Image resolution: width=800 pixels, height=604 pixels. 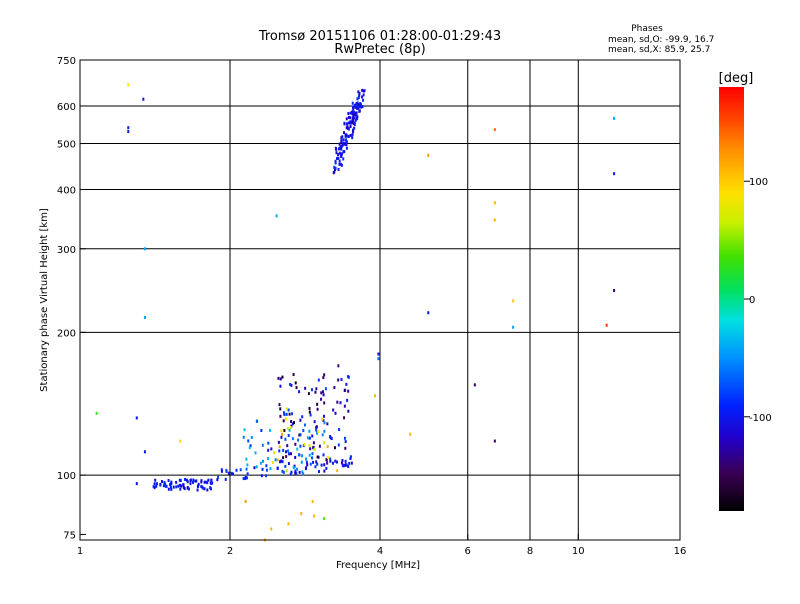 I want to click on y-tick-label: 750, so click(x=66, y=61).